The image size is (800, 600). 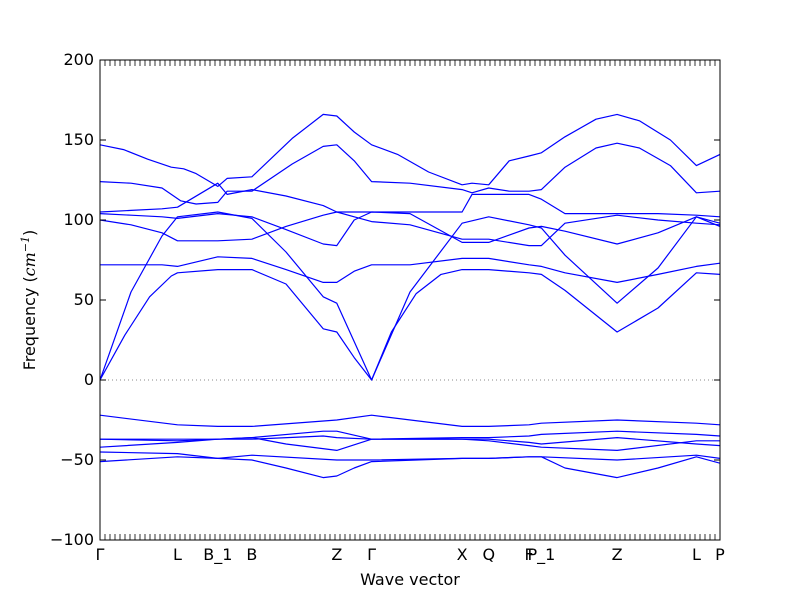 What do you see at coordinates (29, 233) in the screenshot?
I see `y-axis-label-suffix: )` at bounding box center [29, 233].